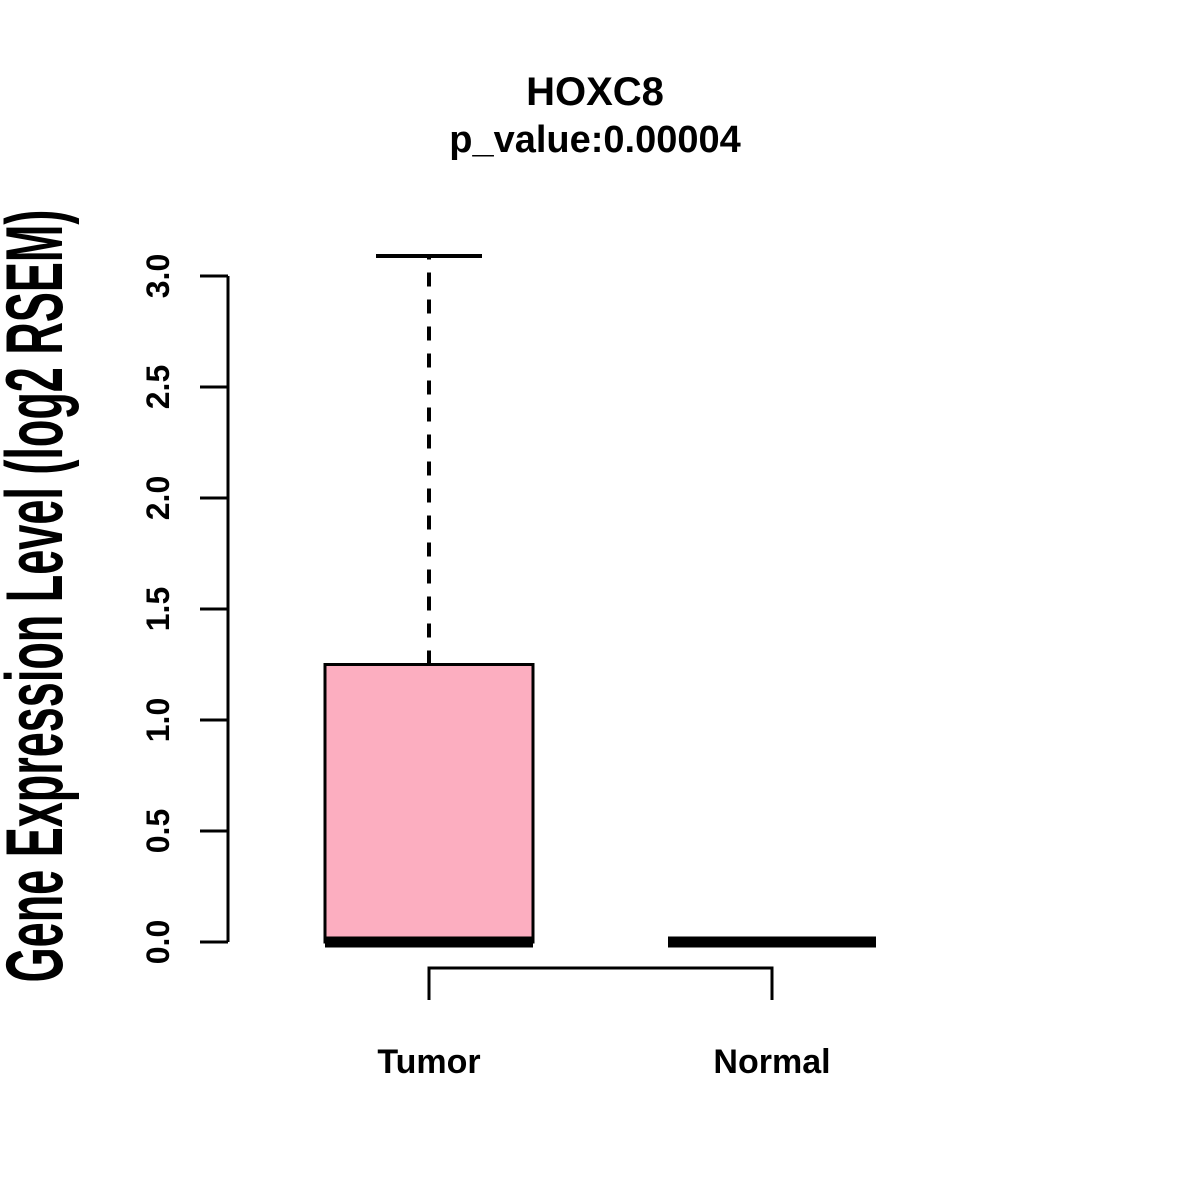 This screenshot has width=1200, height=1200. I want to click on y-tick-label: 0.5, so click(158, 831).